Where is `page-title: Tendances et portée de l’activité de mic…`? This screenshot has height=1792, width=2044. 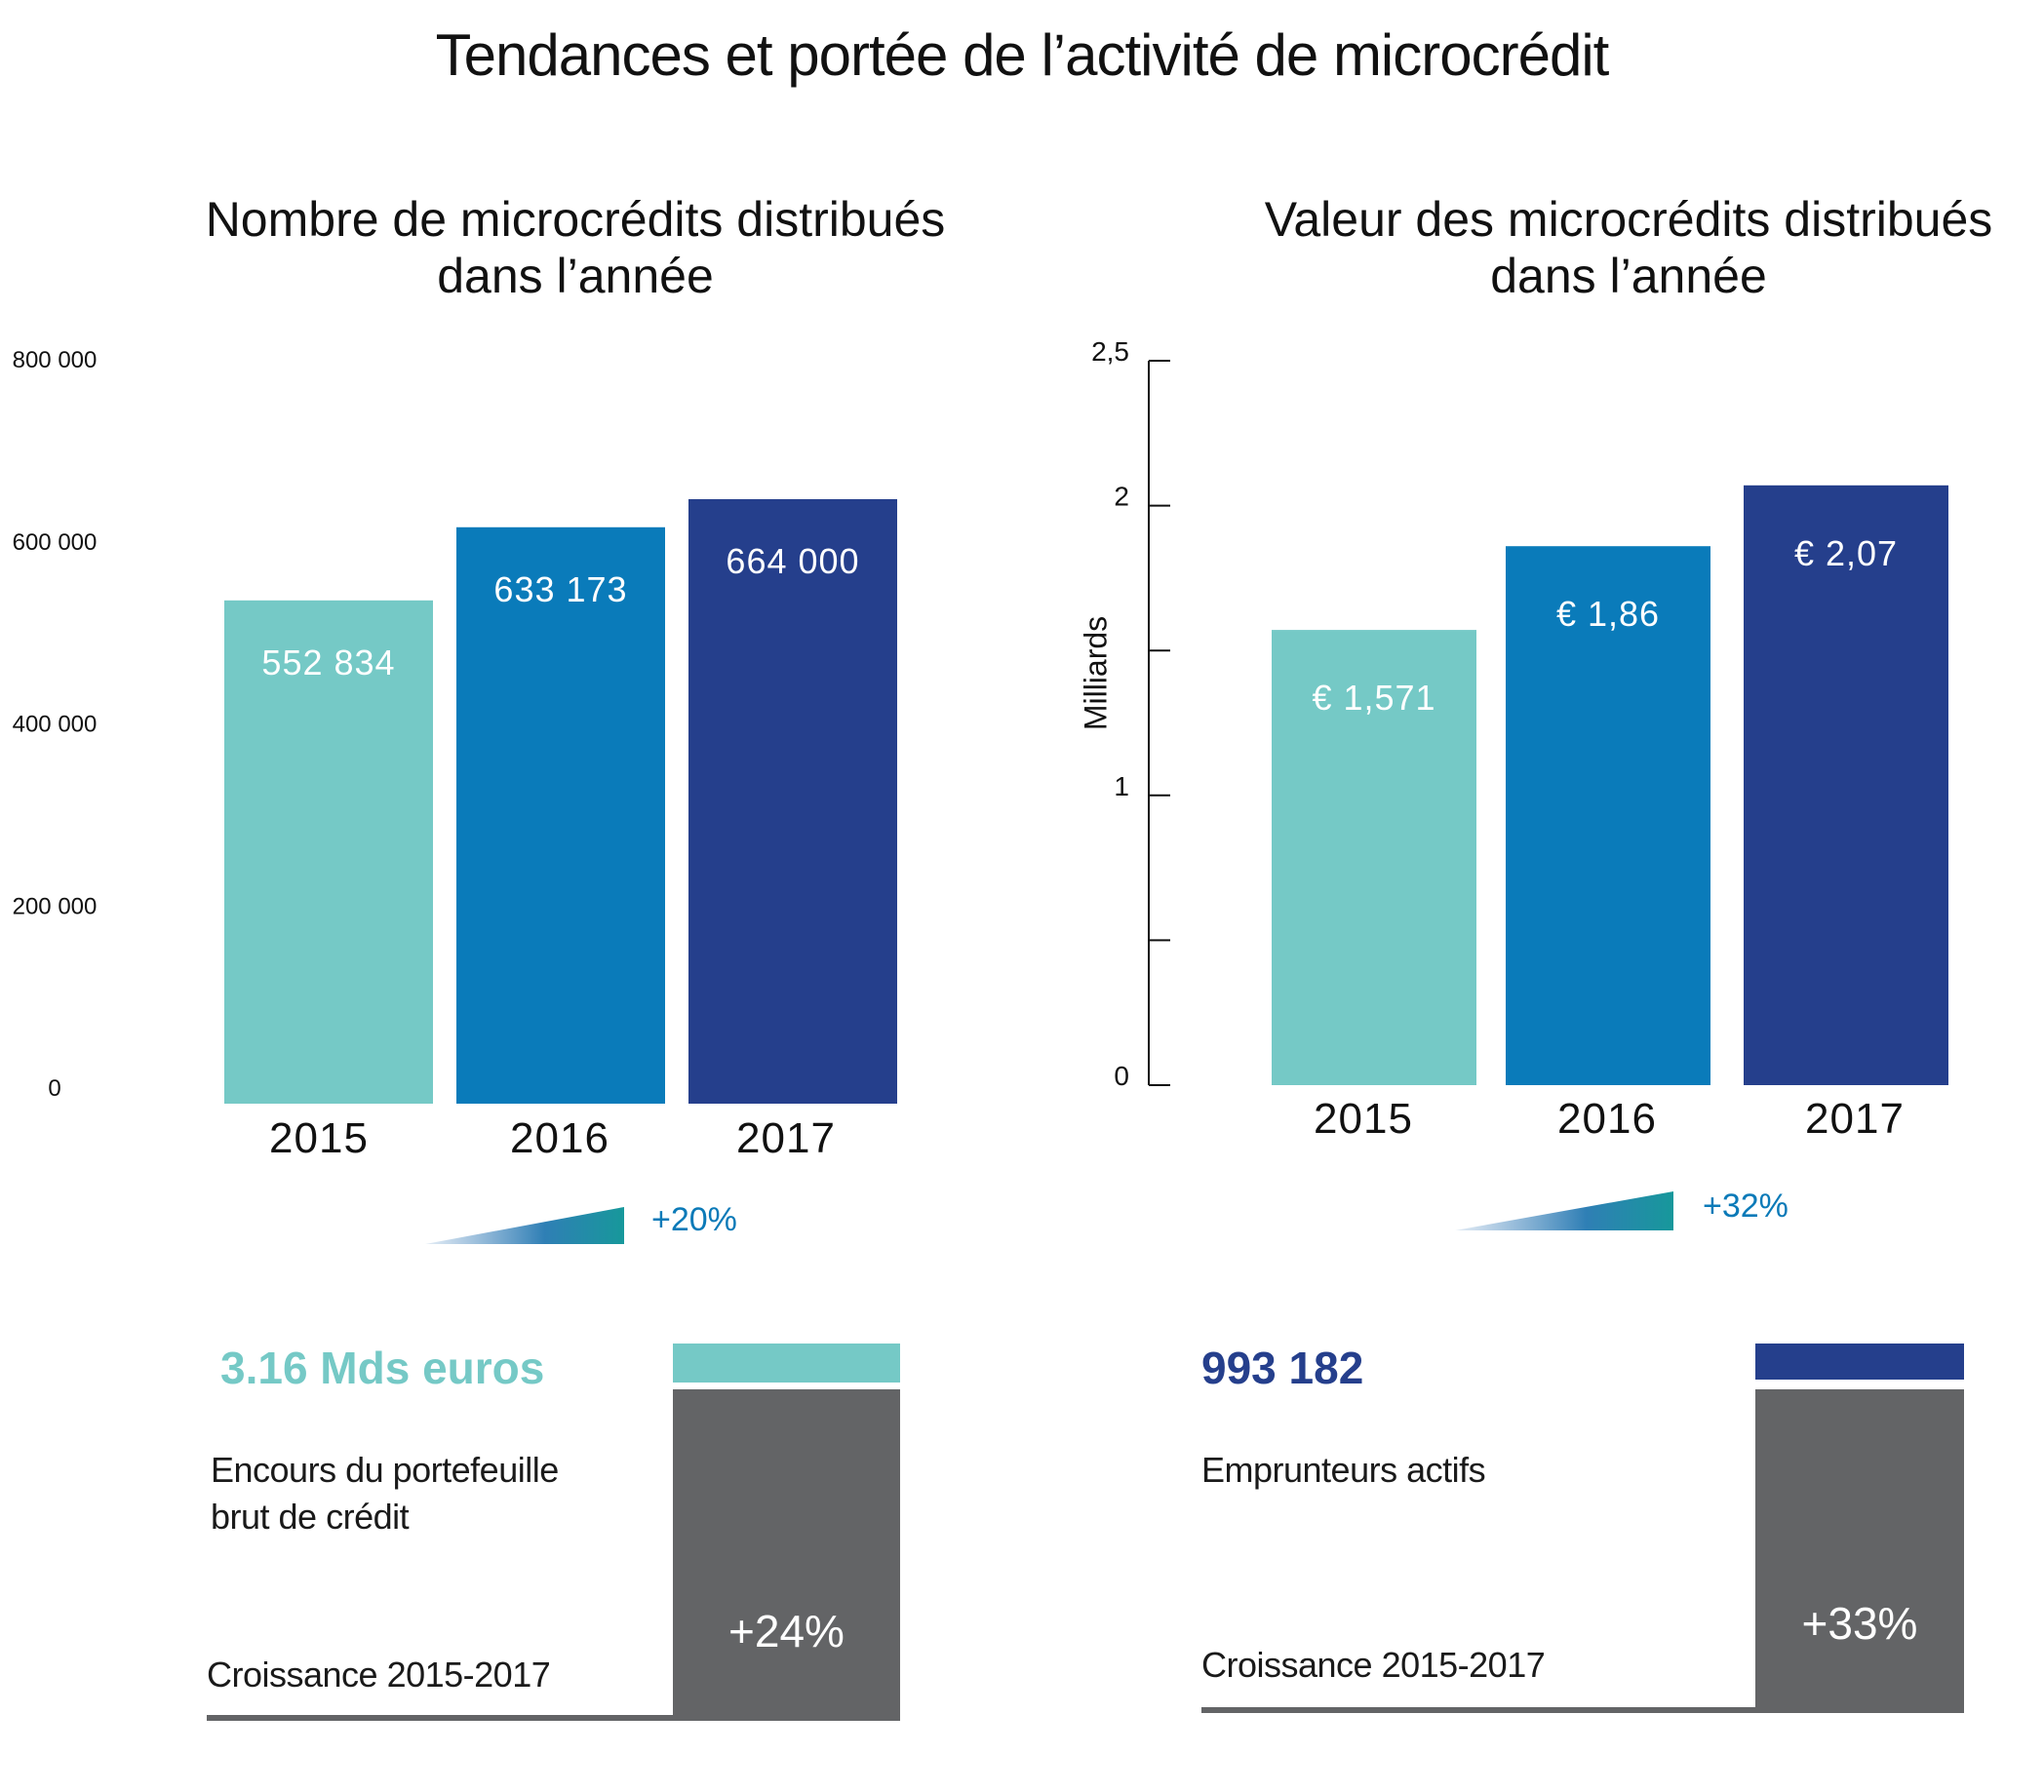
page-title: Tendances et portée de l’activité de mic… is located at coordinates (1022, 55).